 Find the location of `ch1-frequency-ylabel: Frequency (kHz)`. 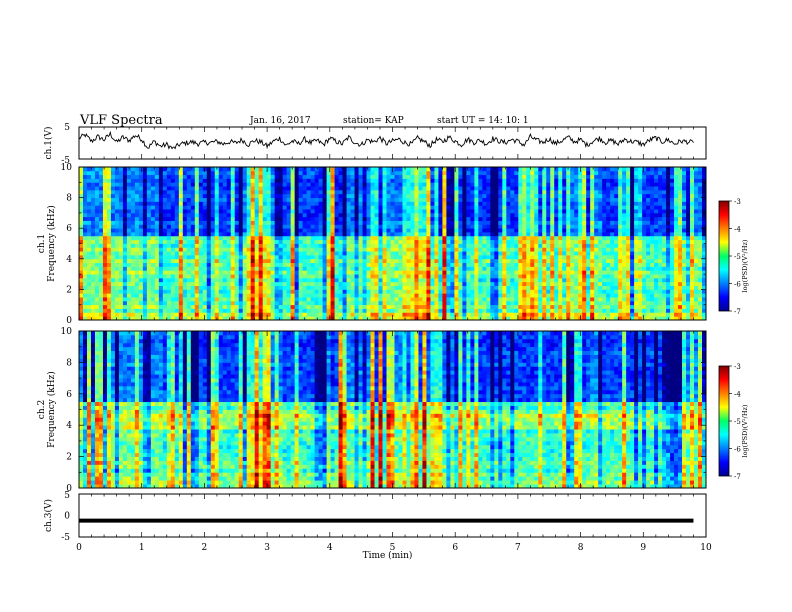

ch1-frequency-ylabel: Frequency (kHz) is located at coordinates (51, 243).